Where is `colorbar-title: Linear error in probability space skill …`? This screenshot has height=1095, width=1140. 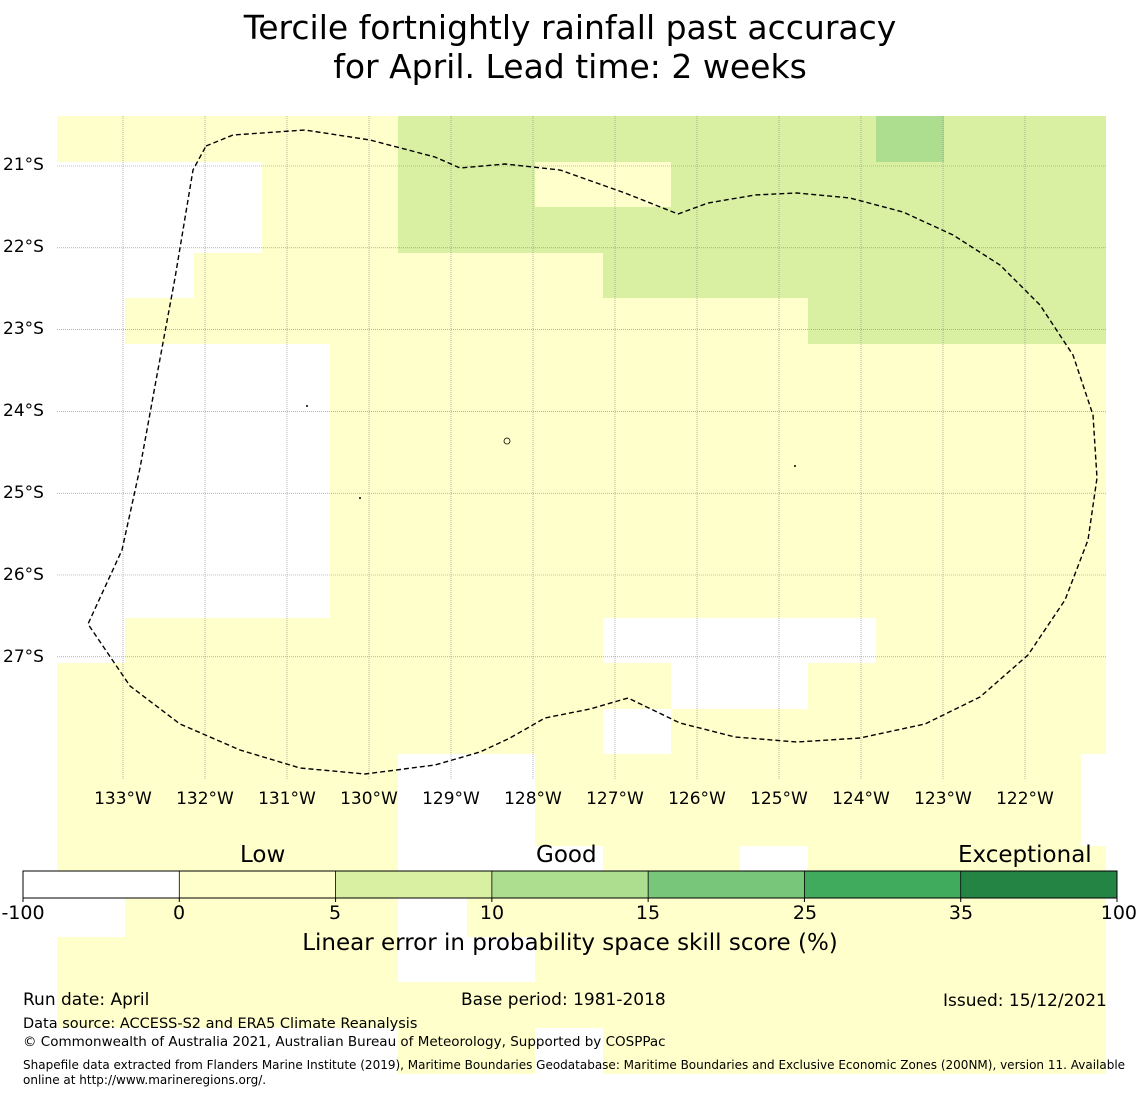 colorbar-title: Linear error in probability space skill … is located at coordinates (570, 943).